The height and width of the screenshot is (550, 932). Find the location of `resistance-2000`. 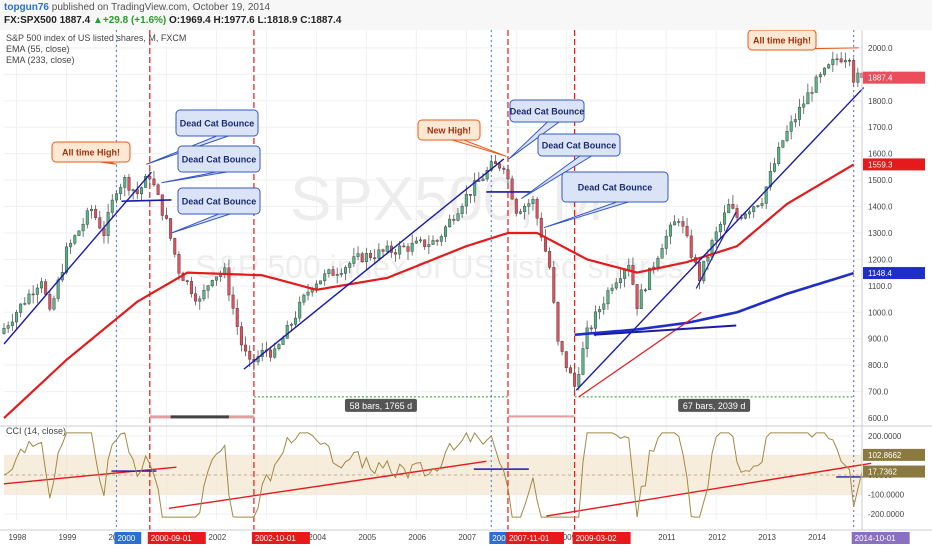

resistance-2000 is located at coordinates (146, 201).